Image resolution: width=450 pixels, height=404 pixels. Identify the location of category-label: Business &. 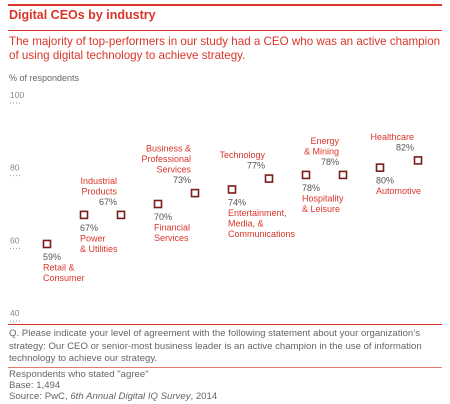
(168, 149).